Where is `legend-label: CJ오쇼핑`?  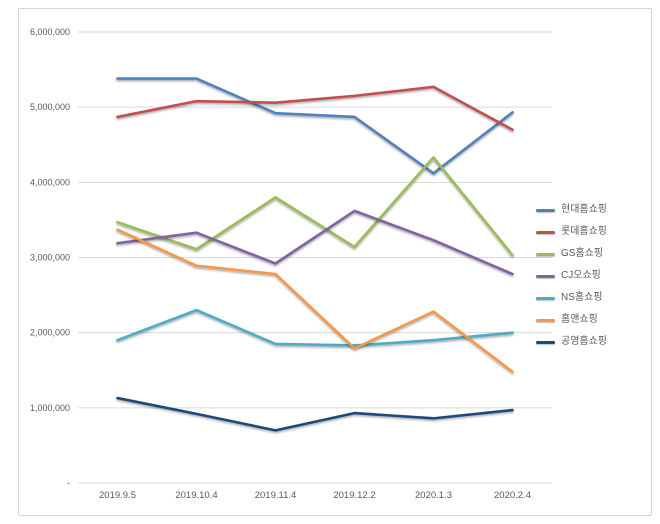 legend-label: CJ오쇼핑 is located at coordinates (581, 275).